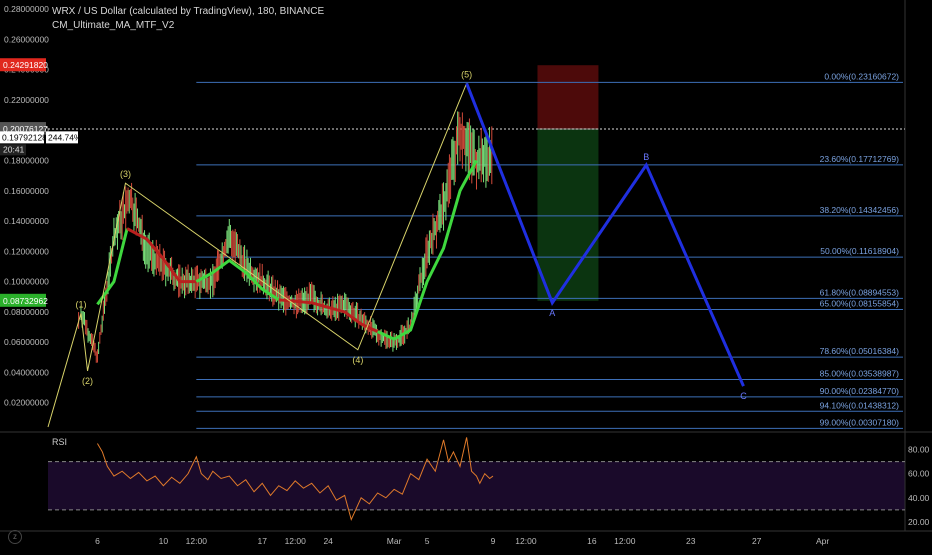  What do you see at coordinates (26, 312) in the screenshot?
I see `price-tick-label: 0.08000000` at bounding box center [26, 312].